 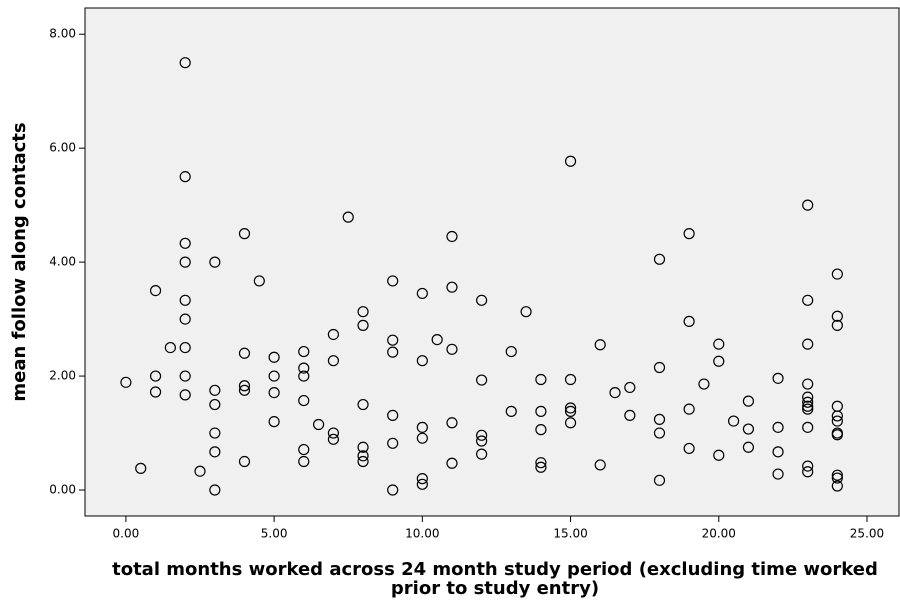 I want to click on x-tick-label: 0.00, so click(x=126, y=534).